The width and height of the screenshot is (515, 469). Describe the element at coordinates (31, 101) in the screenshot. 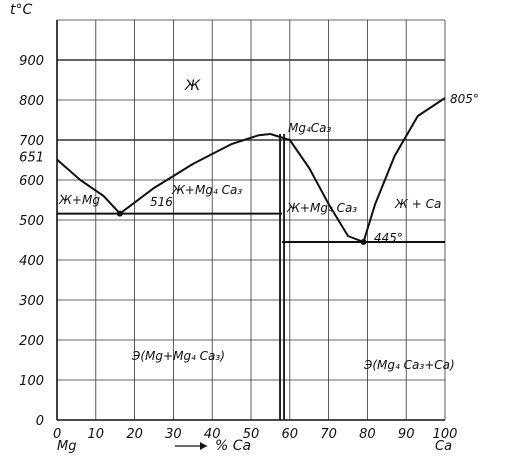

I see `y-tick-label: 800` at that location.